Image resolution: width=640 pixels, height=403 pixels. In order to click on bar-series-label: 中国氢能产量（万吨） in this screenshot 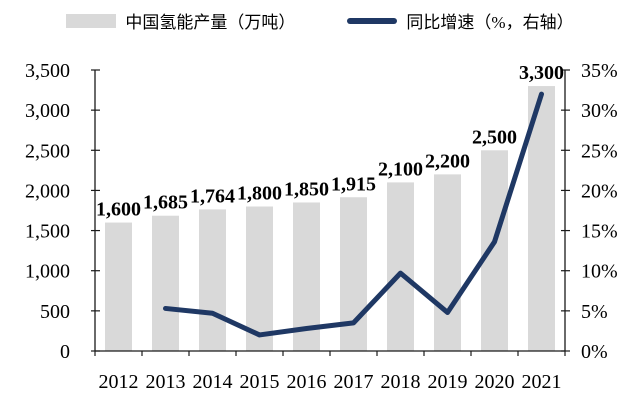, I will do `click(210, 22)`.